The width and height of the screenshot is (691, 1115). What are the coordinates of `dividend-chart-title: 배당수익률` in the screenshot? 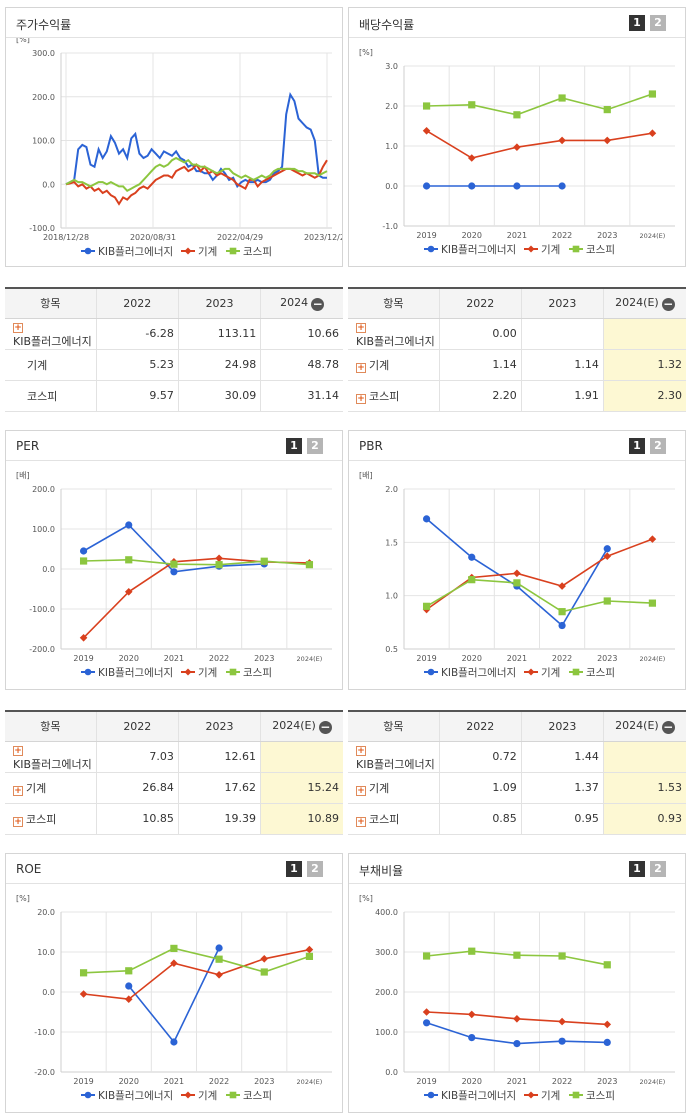 It's located at (387, 25).